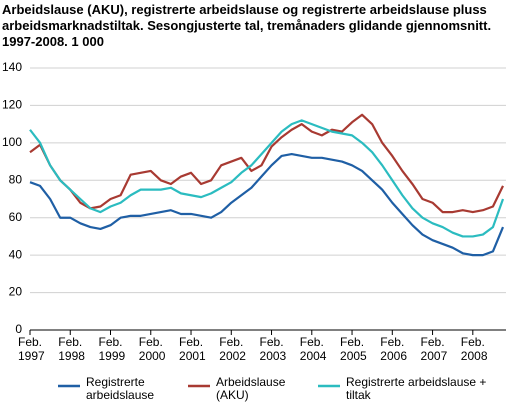 Image resolution: width=511 pixels, height=408 pixels. Describe the element at coordinates (16, 292) in the screenshot. I see `y-tick-label: 20` at that location.